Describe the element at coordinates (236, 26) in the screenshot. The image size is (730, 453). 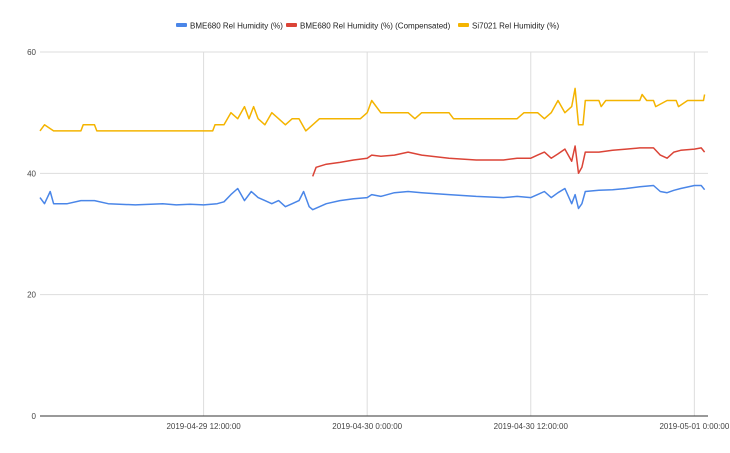
I see `legend-label: BME680 Rel Humidity (%)` at that location.